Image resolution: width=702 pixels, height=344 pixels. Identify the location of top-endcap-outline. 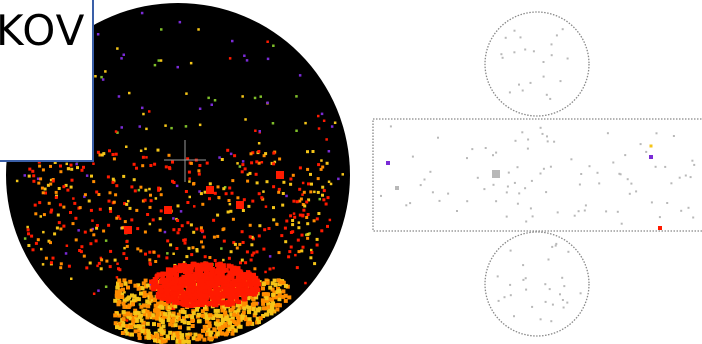
(537, 64).